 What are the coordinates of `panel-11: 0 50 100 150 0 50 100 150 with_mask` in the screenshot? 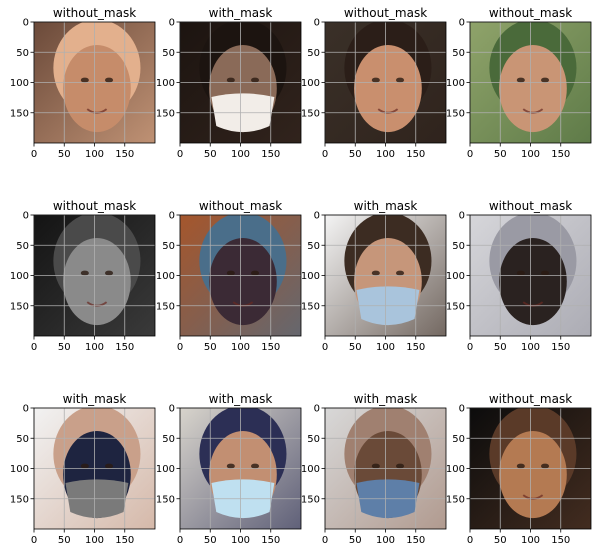 It's located at (374, 469).